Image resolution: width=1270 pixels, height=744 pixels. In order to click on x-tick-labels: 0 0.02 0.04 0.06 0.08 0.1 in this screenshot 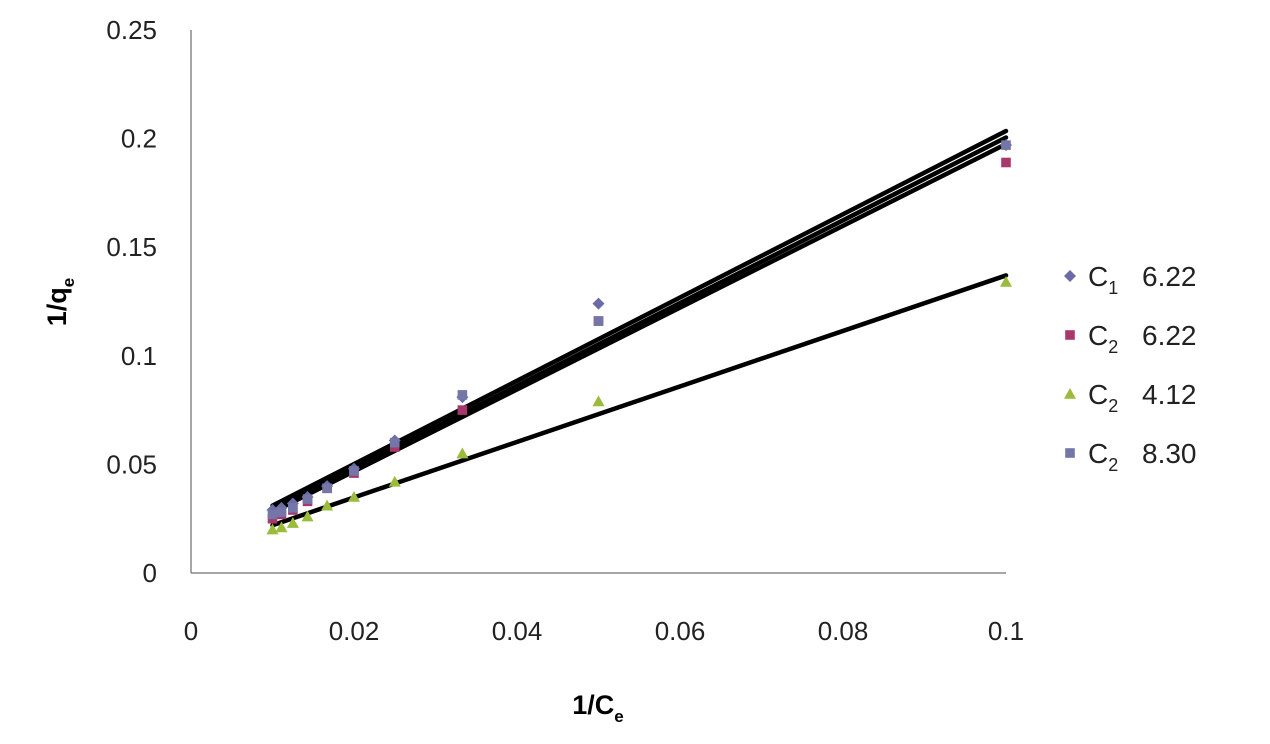, I will do `click(604, 631)`.